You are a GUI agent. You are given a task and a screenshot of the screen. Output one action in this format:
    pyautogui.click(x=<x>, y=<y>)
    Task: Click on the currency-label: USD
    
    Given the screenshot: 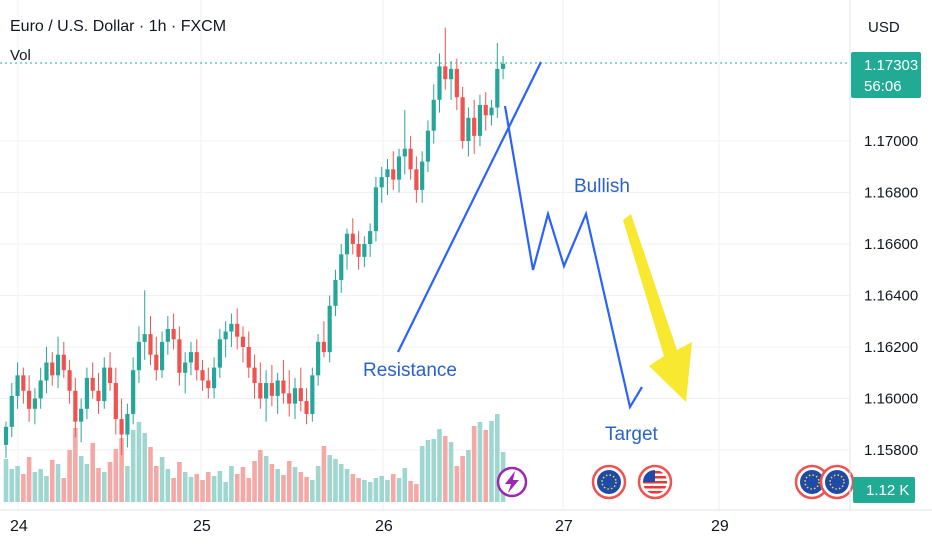 What is the action you would take?
    pyautogui.click(x=884, y=27)
    